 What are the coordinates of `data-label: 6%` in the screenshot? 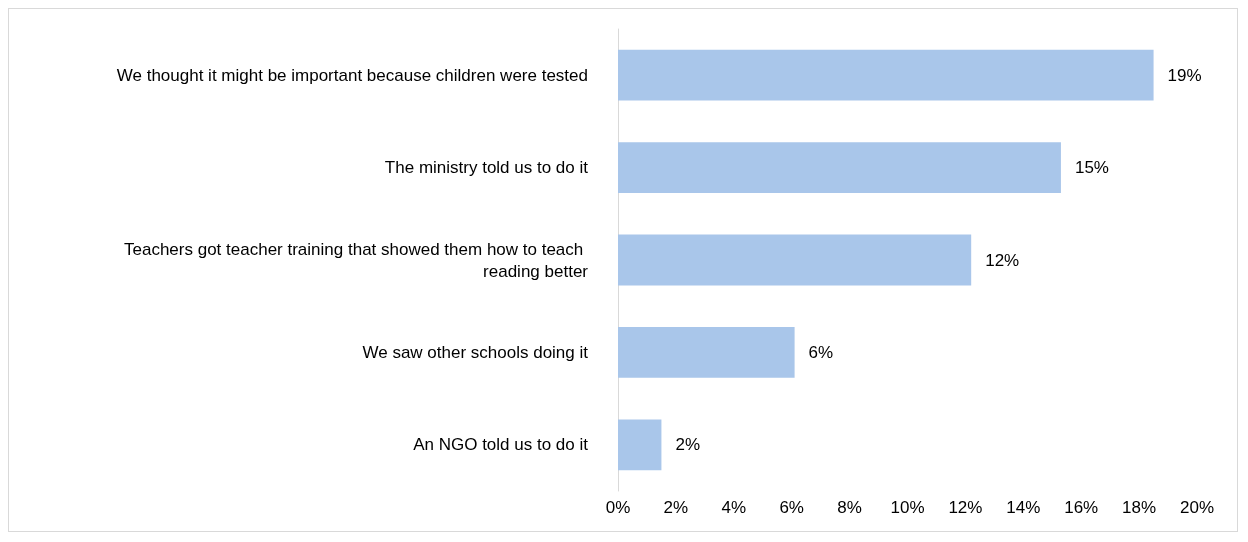 It's located at (821, 352).